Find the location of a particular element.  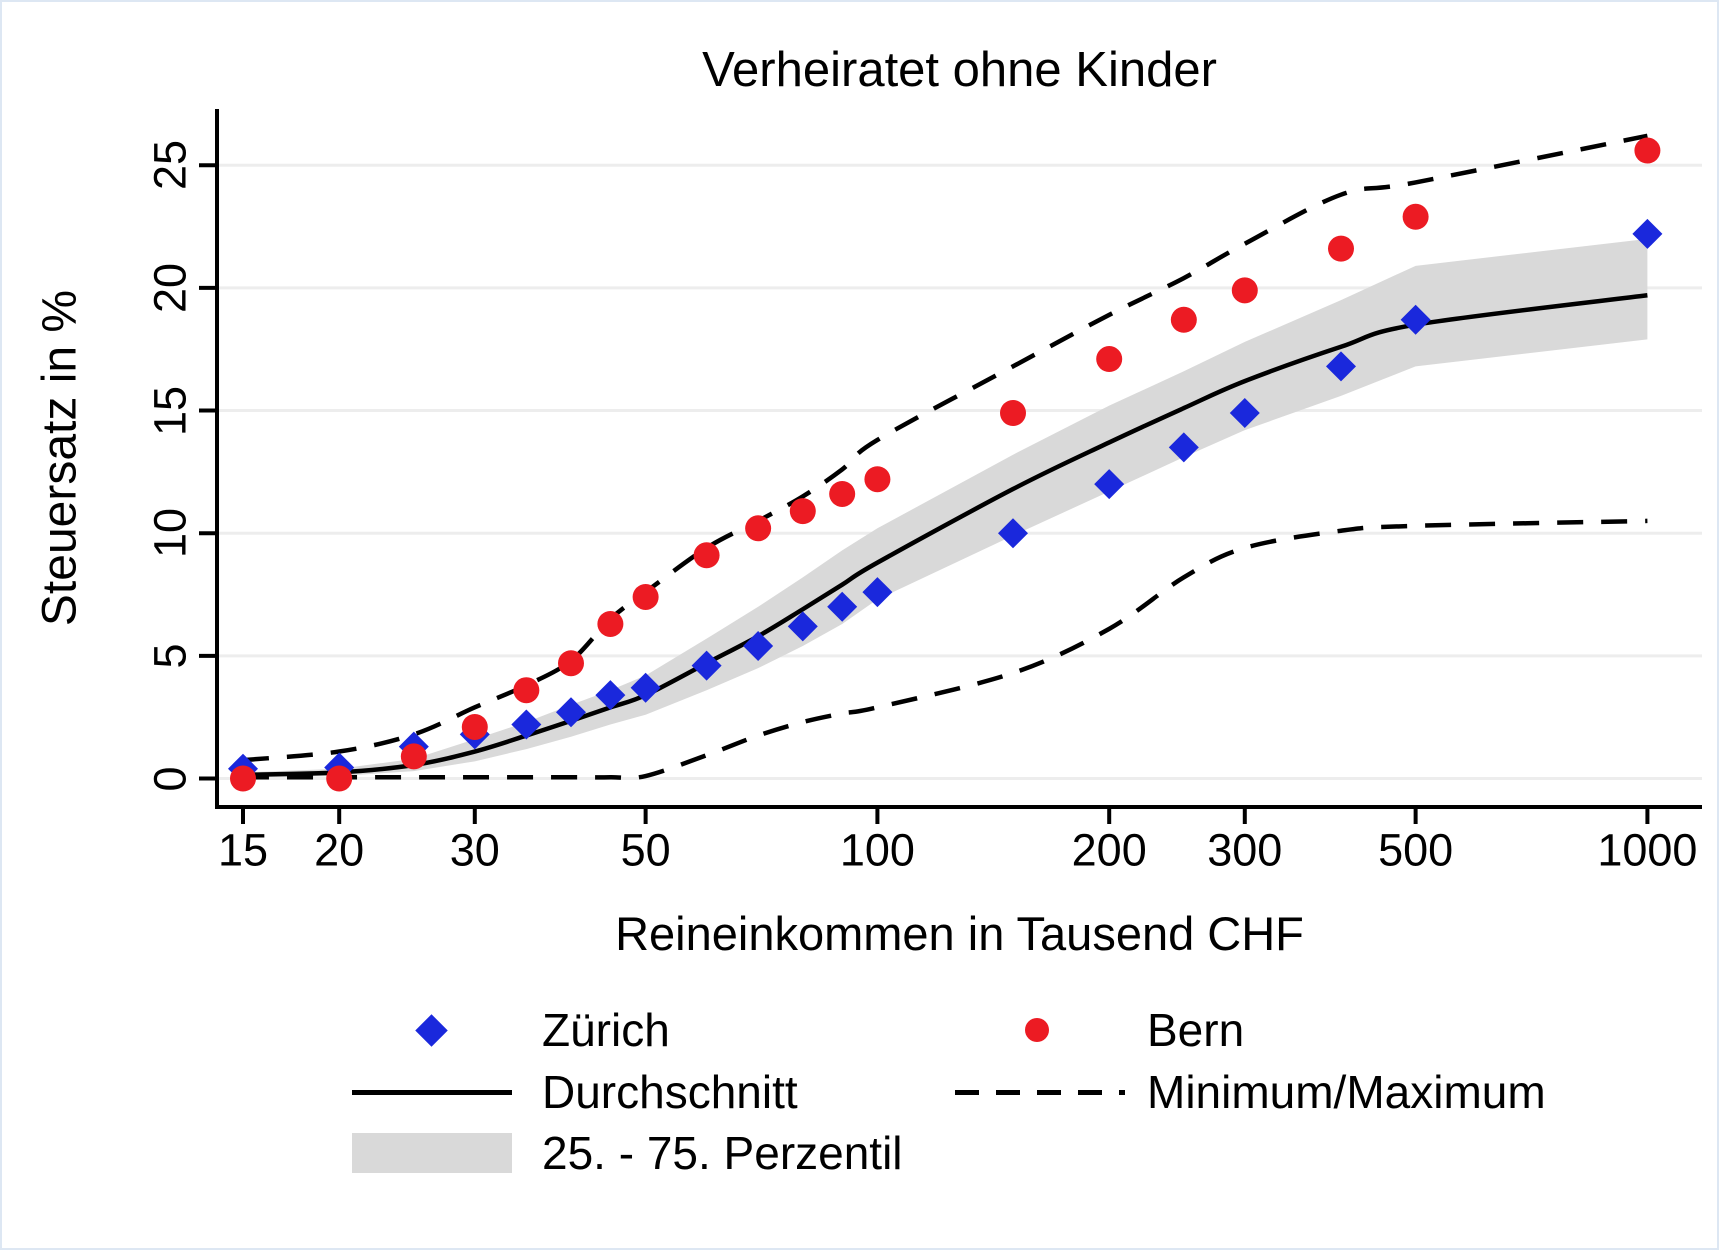

y-tick-label-0: 0 is located at coordinates (170, 778).